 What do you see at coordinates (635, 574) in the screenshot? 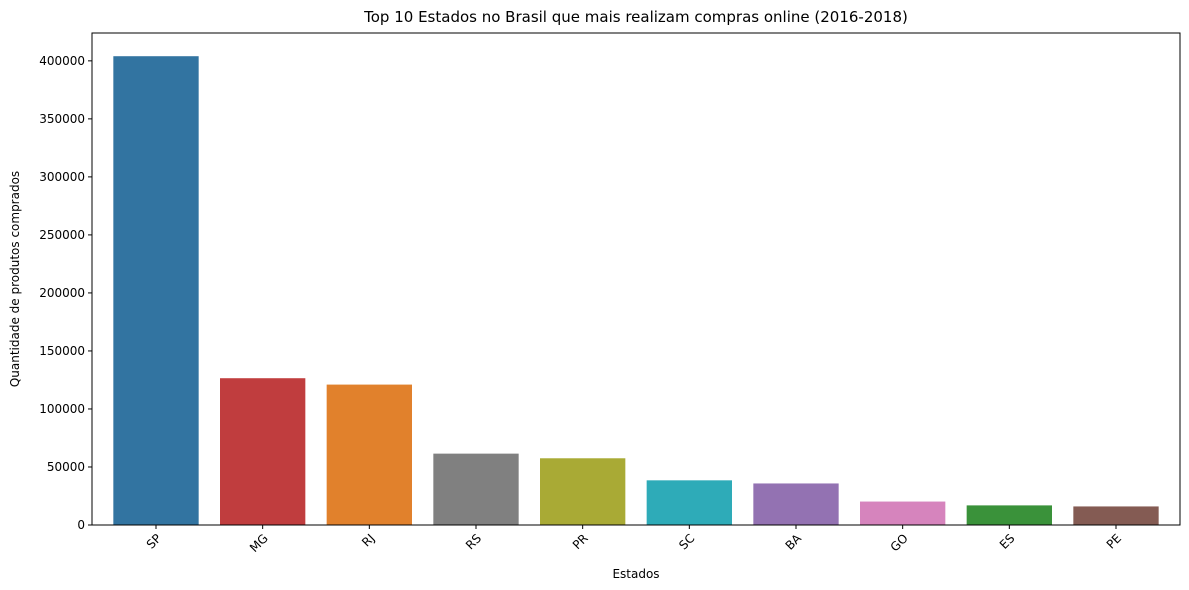
I see `x-axis-label: Estados` at bounding box center [635, 574].